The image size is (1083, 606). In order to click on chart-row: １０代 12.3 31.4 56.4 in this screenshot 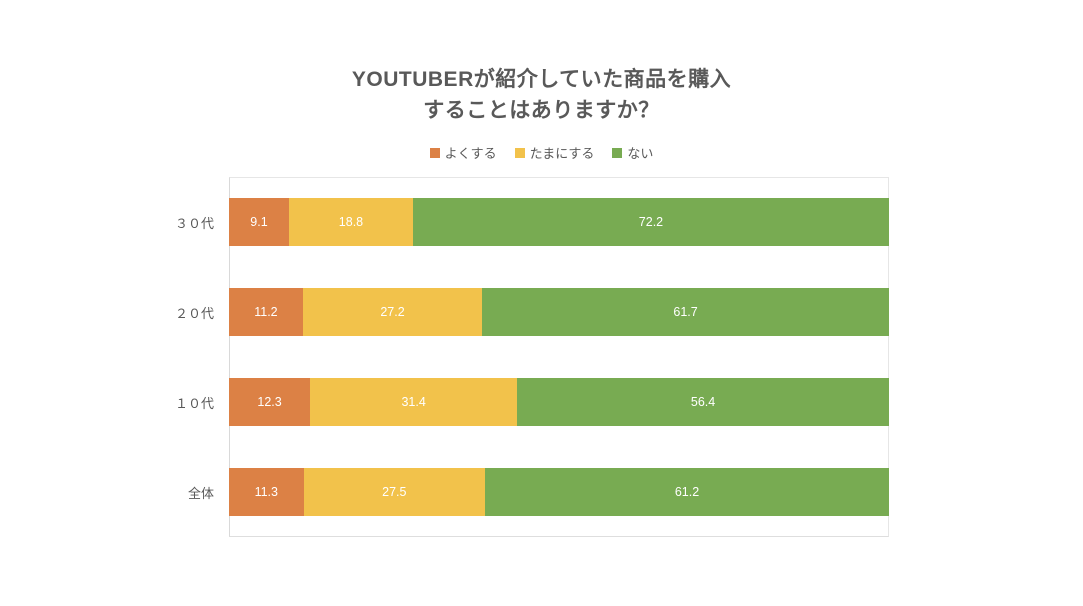, I will do `click(445, 402)`.